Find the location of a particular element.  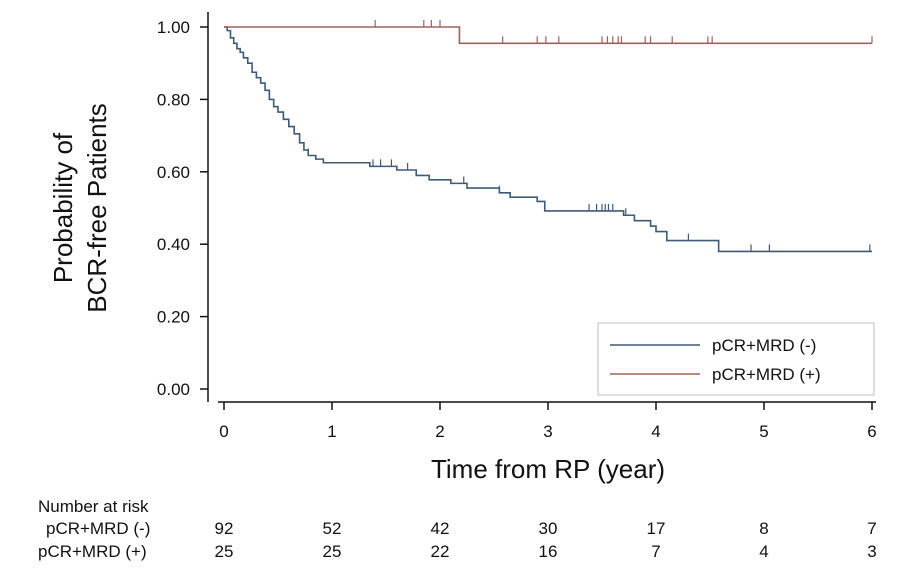

risk-value-row-2: 4 is located at coordinates (763, 551).